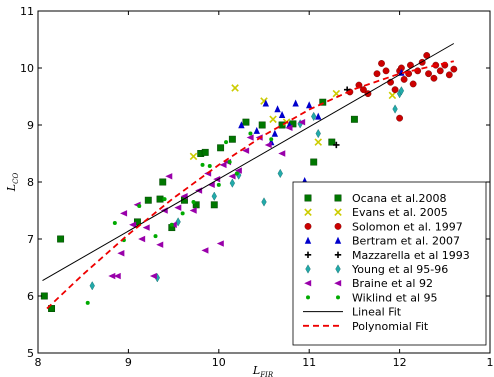 The width and height of the screenshot is (494, 377). Describe the element at coordinates (366, 326) in the screenshot. I see `legend-entry-polynomial-fit: Polynomial Fit` at that location.